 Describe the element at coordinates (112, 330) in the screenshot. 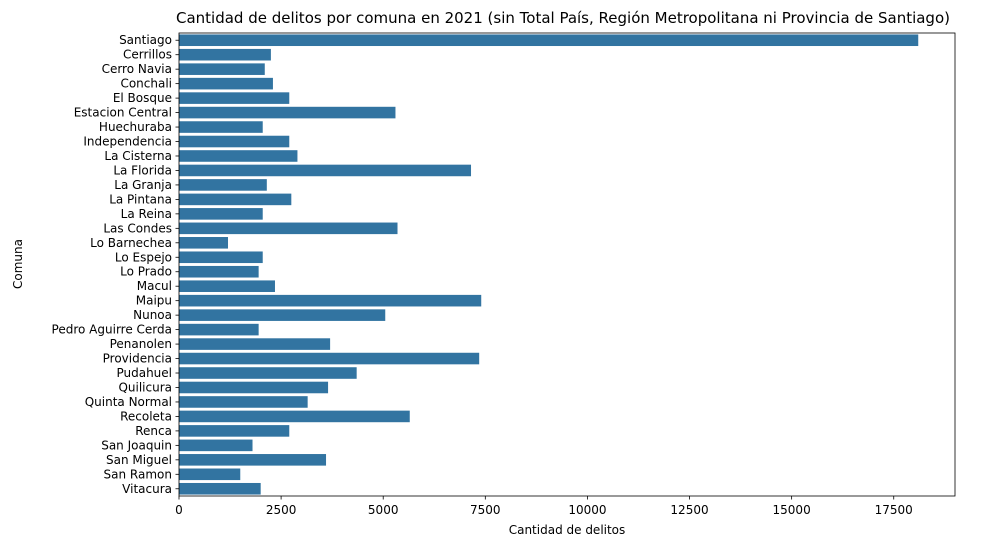

I see `y-tick-label: Pedro Aguirre Cerda` at that location.